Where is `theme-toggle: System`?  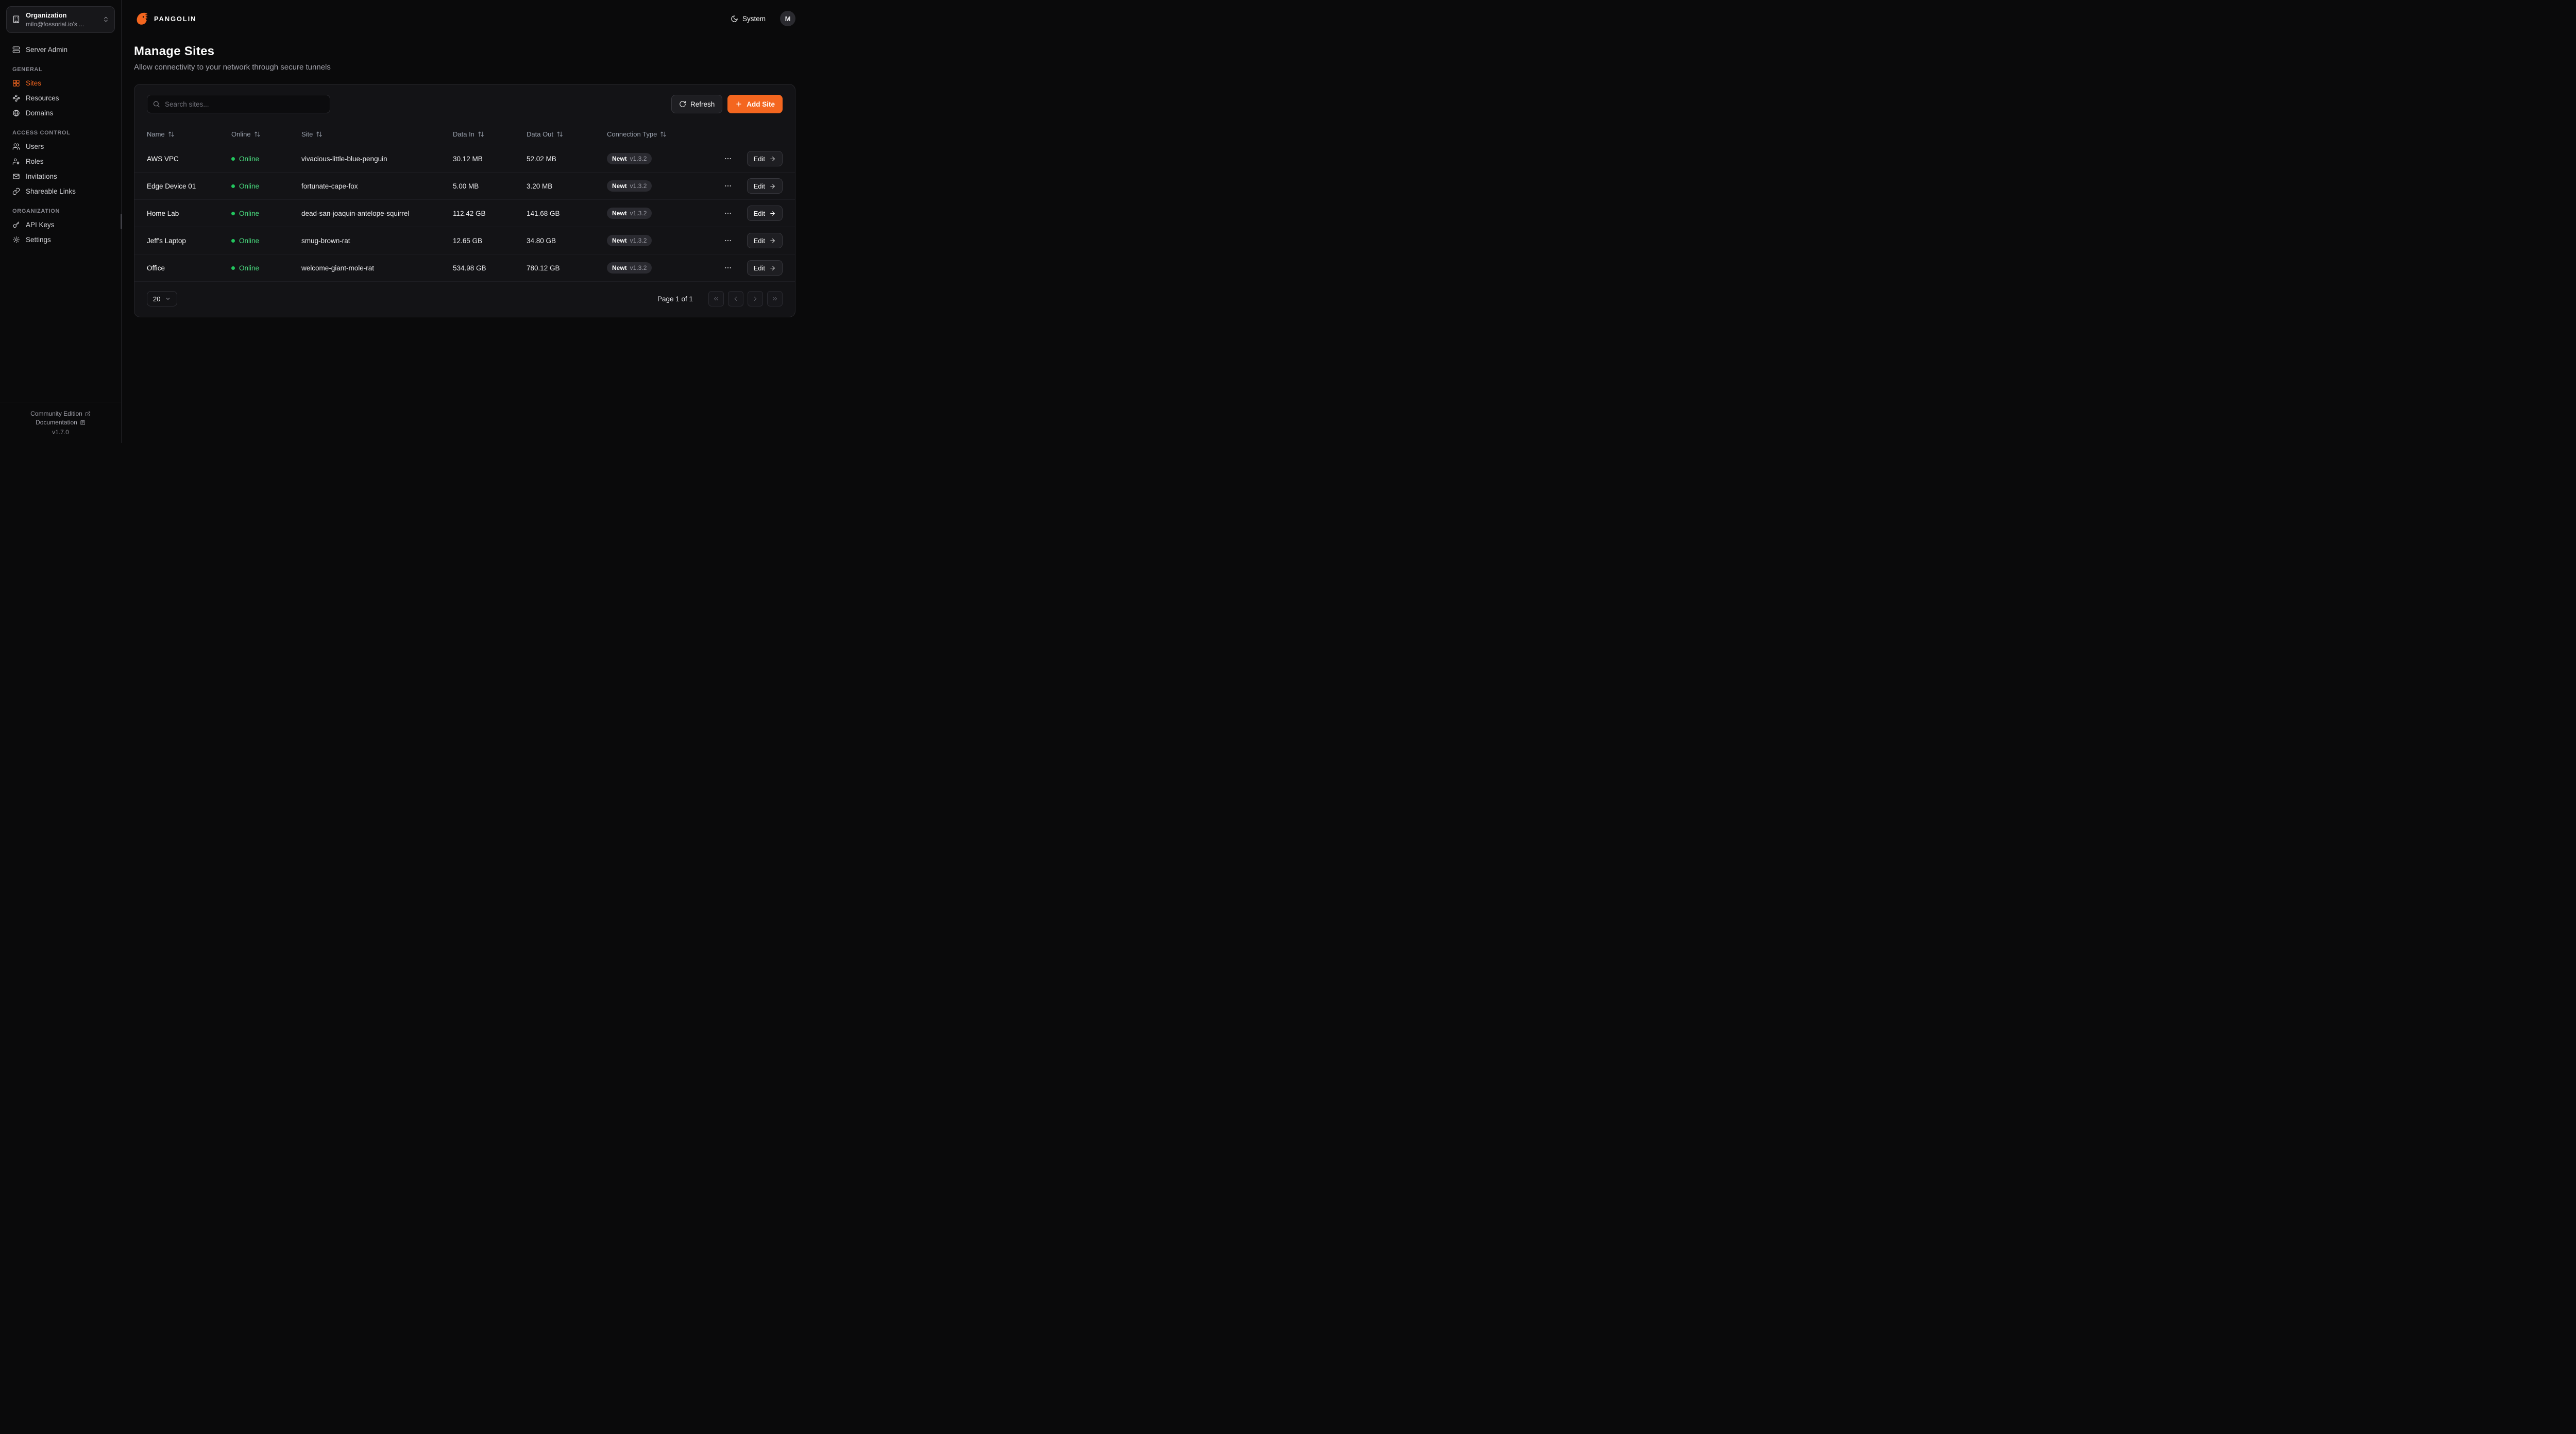
theme-toggle: System is located at coordinates (748, 18).